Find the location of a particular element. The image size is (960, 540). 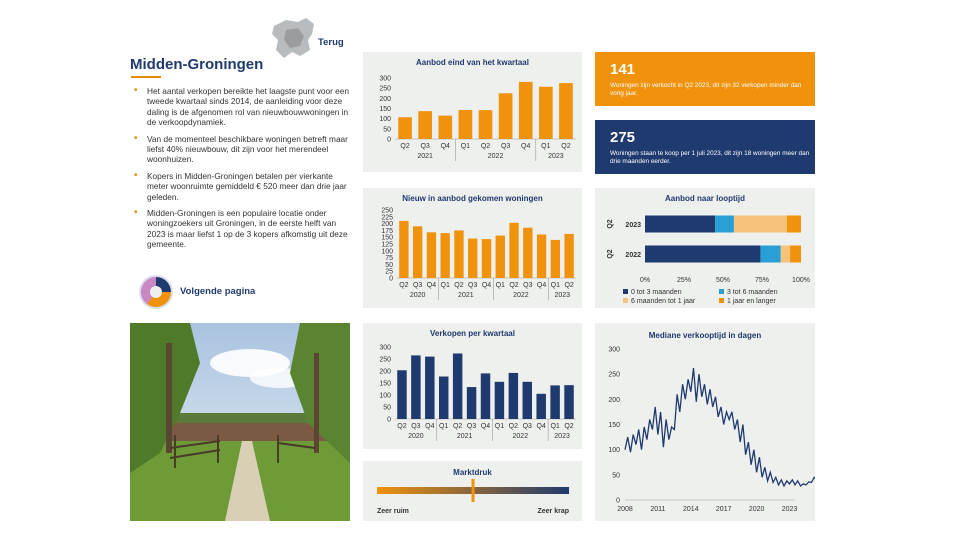

legend-swatch is located at coordinates (625, 300).